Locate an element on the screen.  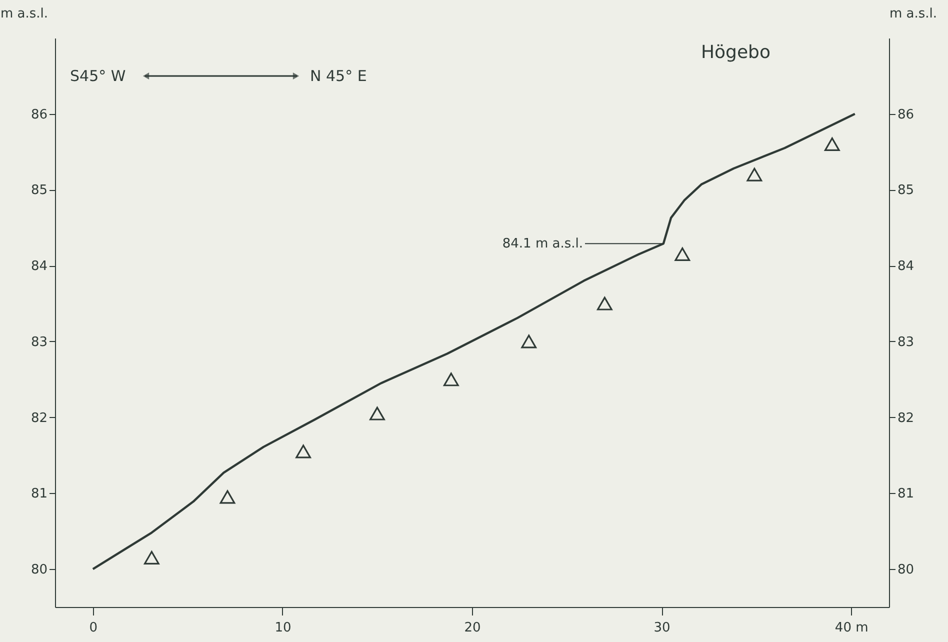
annotation: 84.1 m a.s.l. is located at coordinates (542, 244).